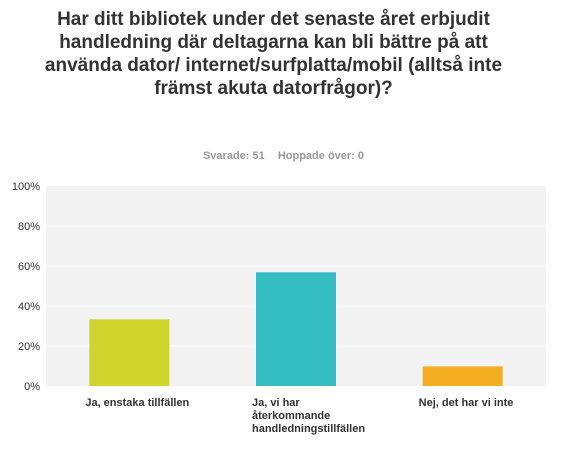  I want to click on y-tick-label: 100%, so click(26, 187).